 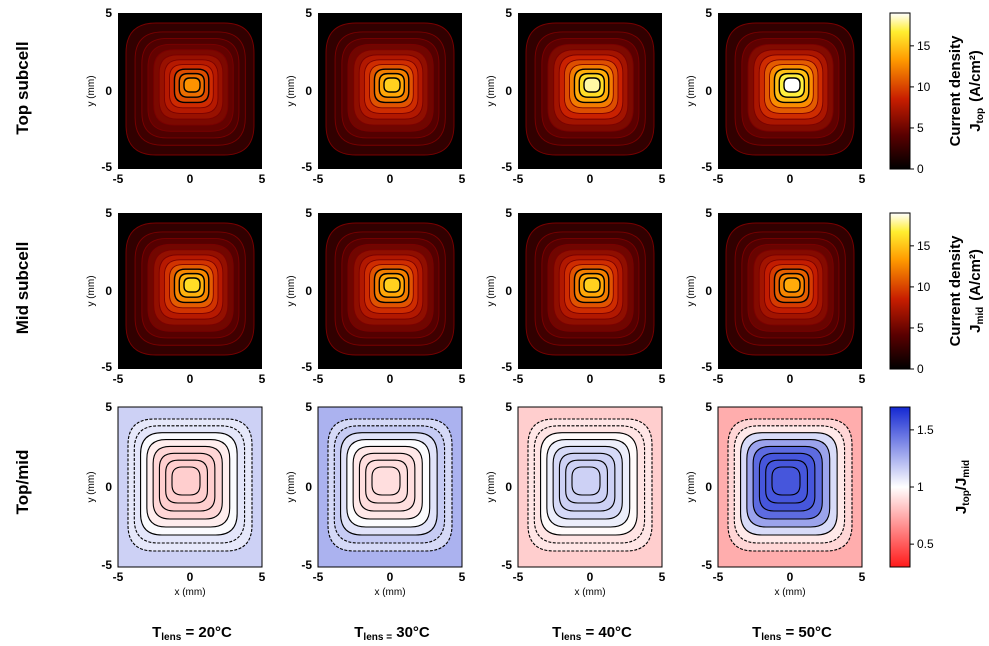 I want to click on row-labels: Top subcell Mid subcell Top/mid, so click(x=22, y=277).